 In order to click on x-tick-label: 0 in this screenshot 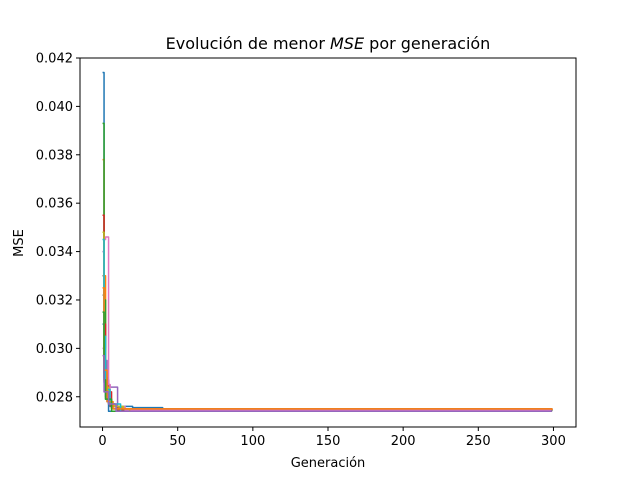, I will do `click(102, 441)`.